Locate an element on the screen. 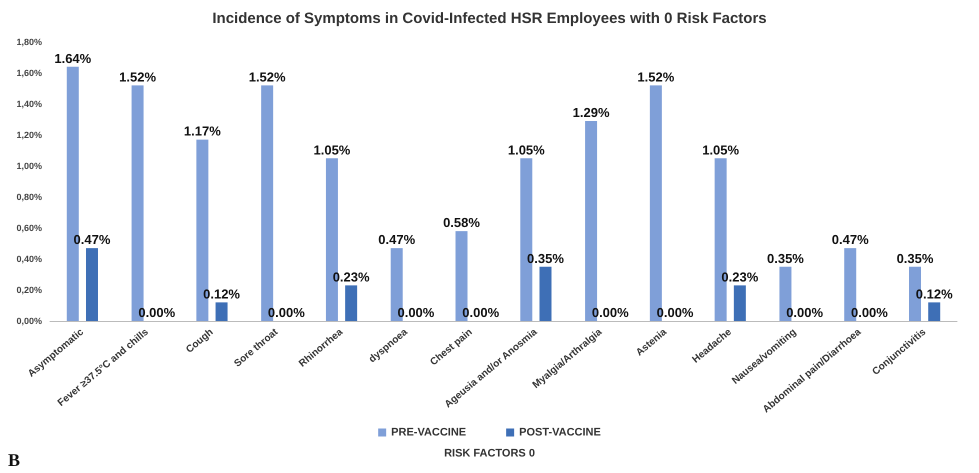 The height and width of the screenshot is (473, 979). y-tick-label: 1,40% is located at coordinates (29, 104).